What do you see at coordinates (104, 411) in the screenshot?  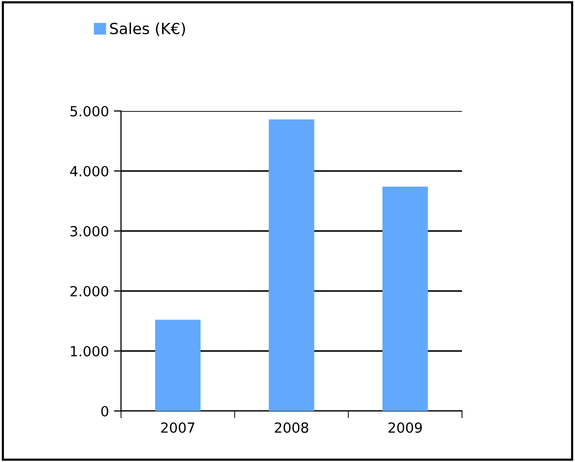 I see `y-tick-label: 0` at bounding box center [104, 411].